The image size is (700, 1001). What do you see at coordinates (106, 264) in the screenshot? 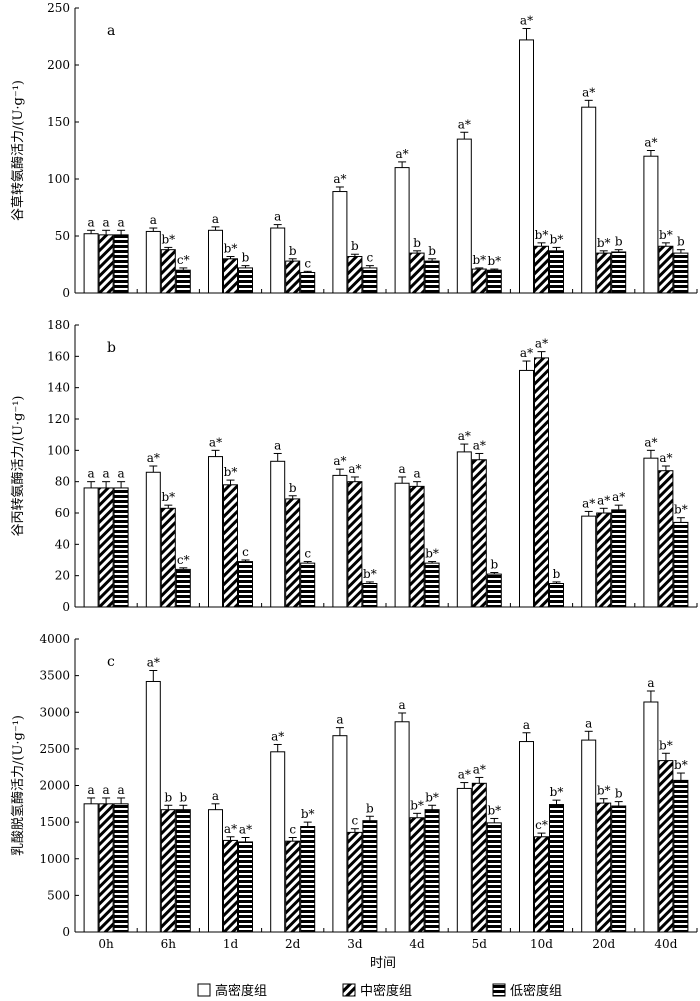
I see `bar-a-0h-s1` at bounding box center [106, 264].